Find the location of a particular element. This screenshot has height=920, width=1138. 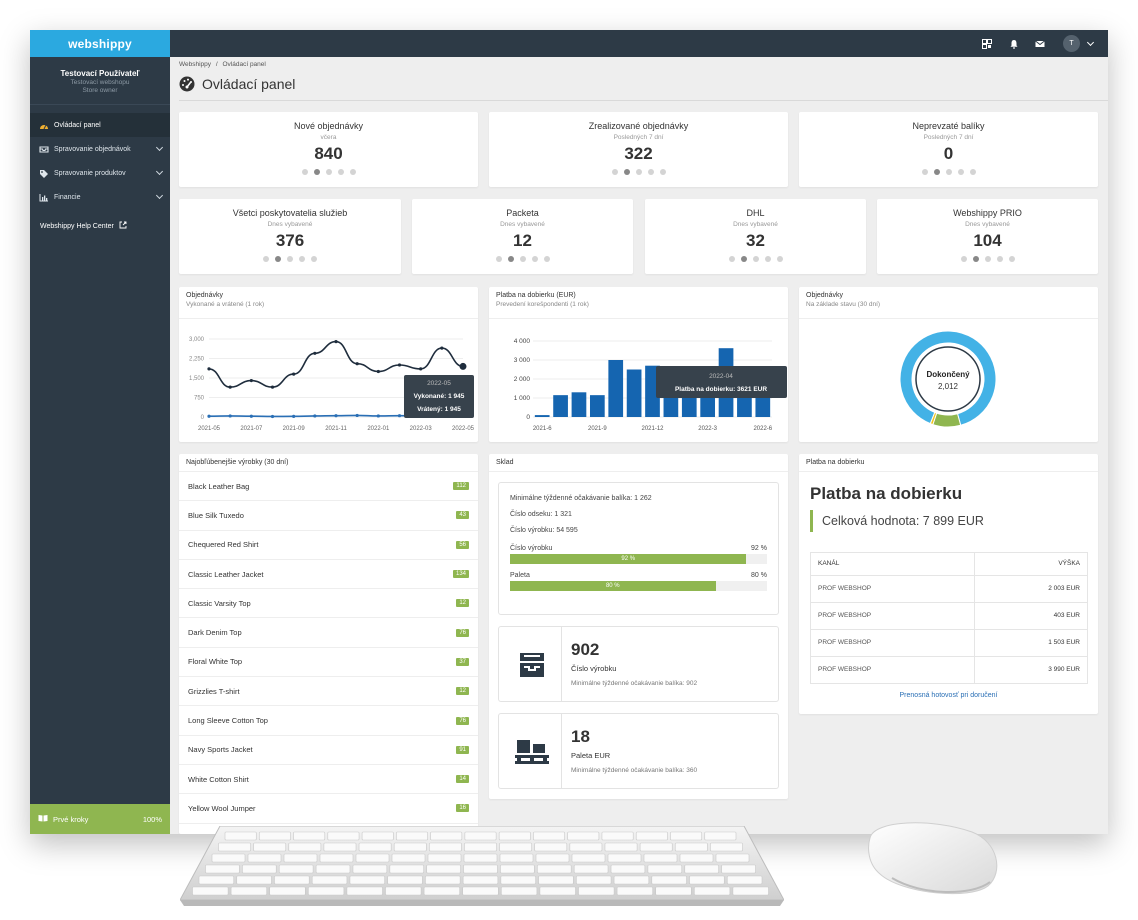

sidebar-item-label: Spravovanie produktov is located at coordinates (90, 173).